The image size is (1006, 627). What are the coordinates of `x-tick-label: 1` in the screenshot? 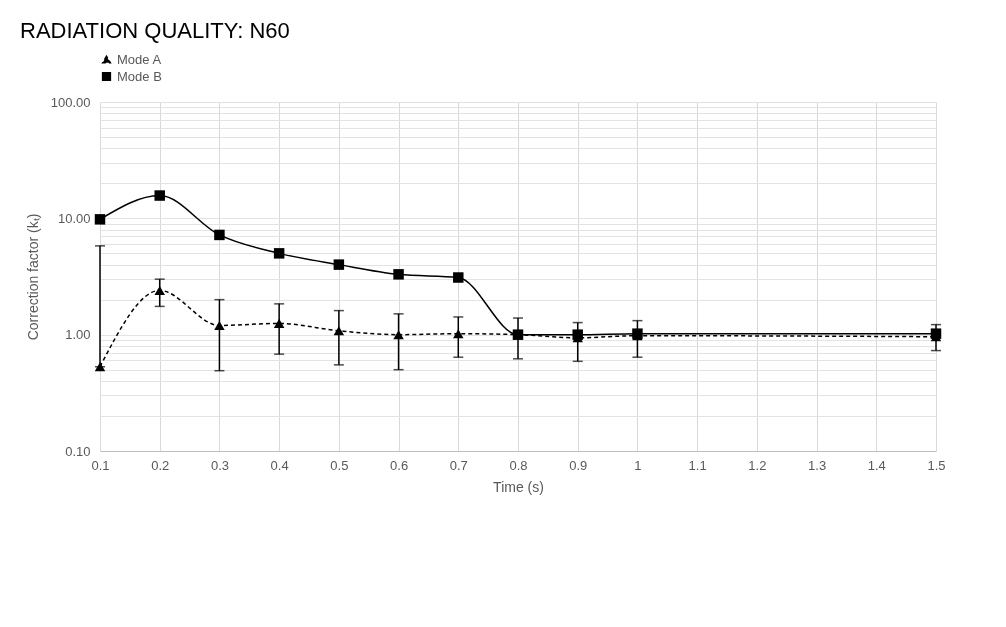 It's located at (638, 465).